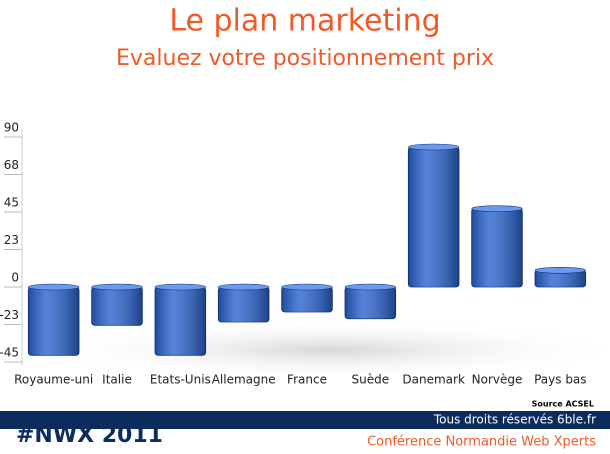 The width and height of the screenshot is (610, 454). Describe the element at coordinates (244, 380) in the screenshot. I see `x-tick-label: Allemagne` at that location.